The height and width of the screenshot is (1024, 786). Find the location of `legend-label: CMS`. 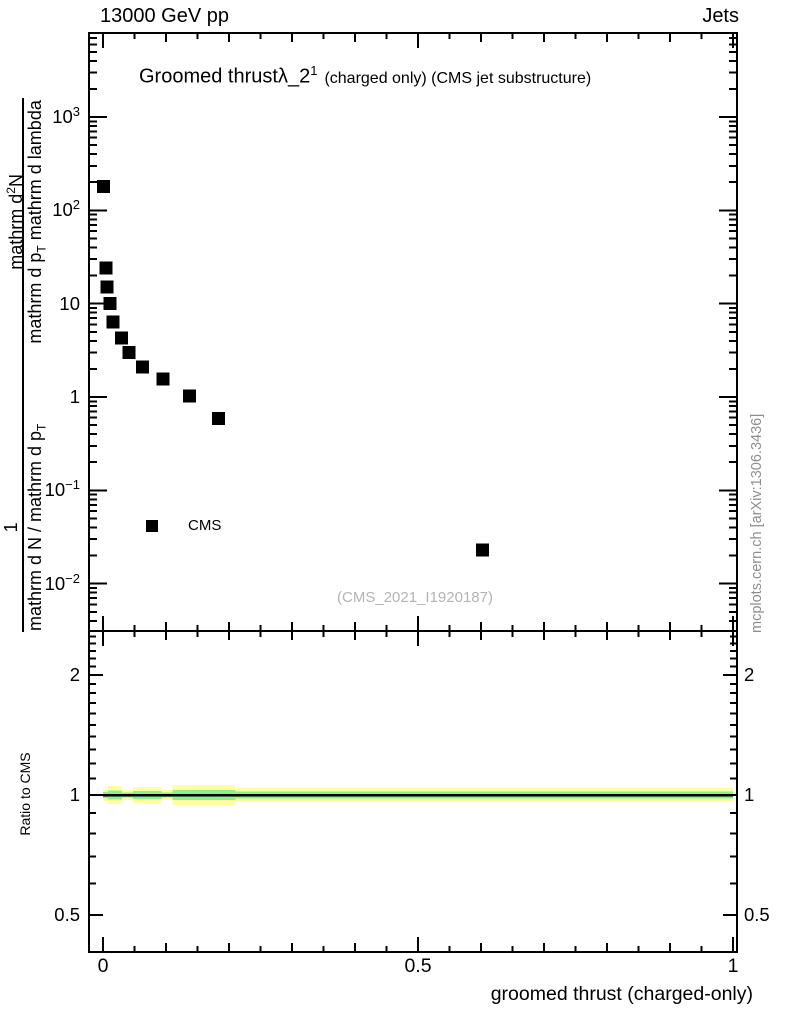

legend-label: CMS is located at coordinates (205, 525).